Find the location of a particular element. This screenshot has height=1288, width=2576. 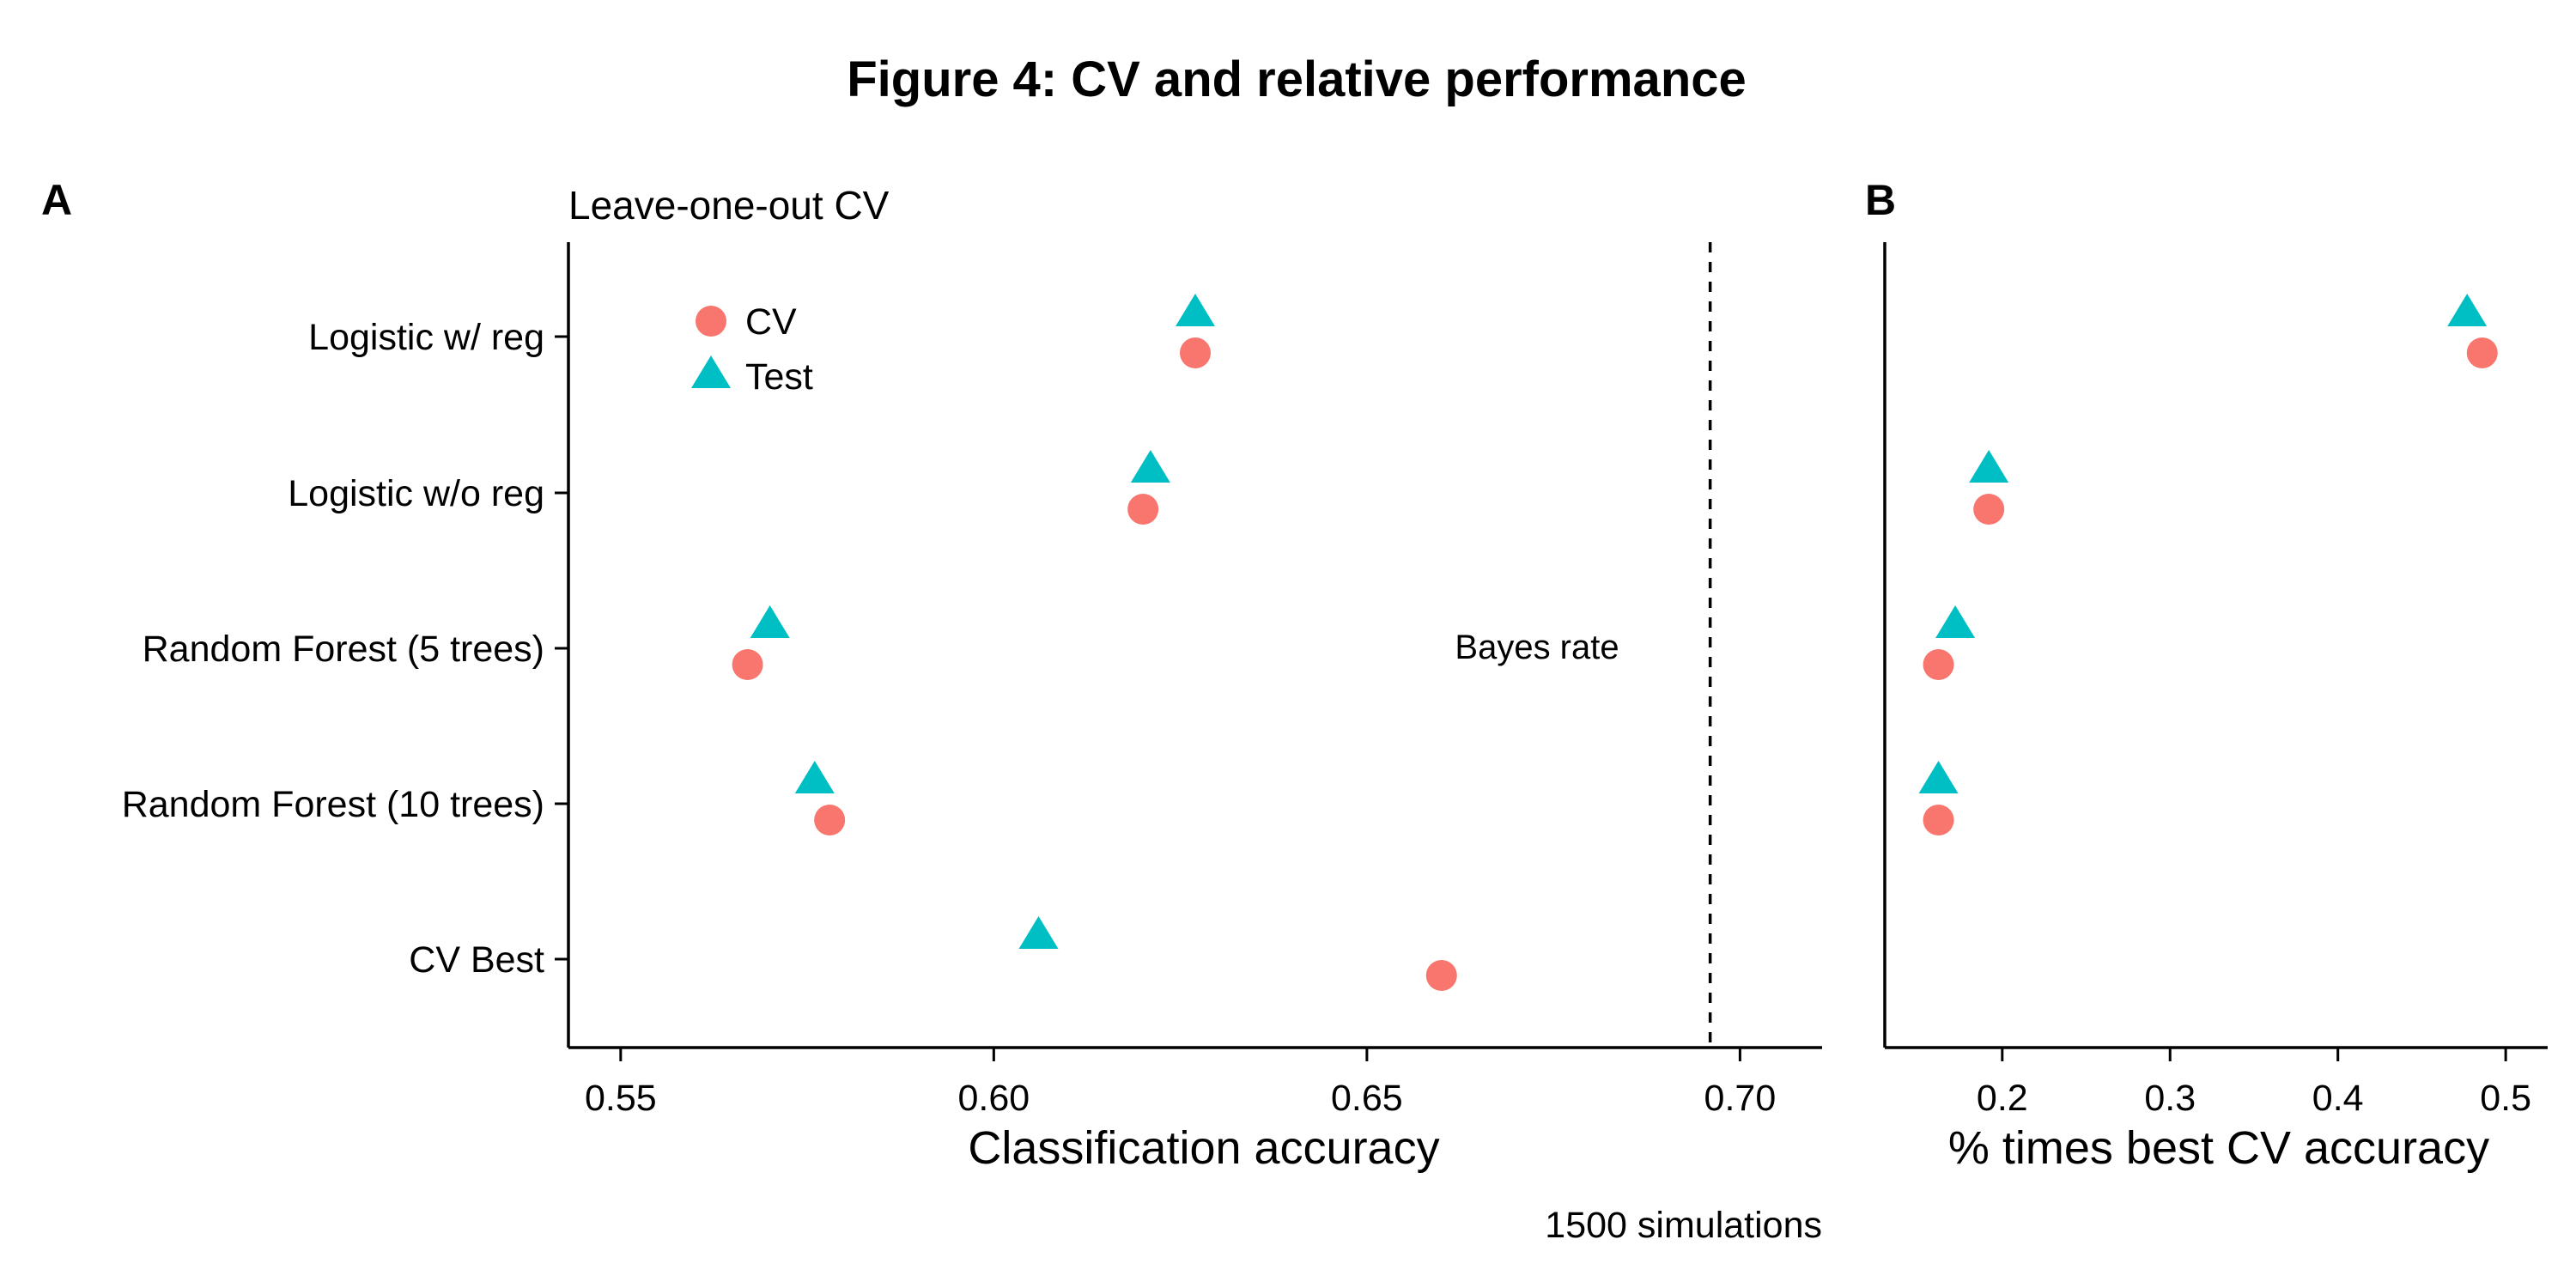

panel-a-x-tick-label: 0.60 is located at coordinates (994, 1098).